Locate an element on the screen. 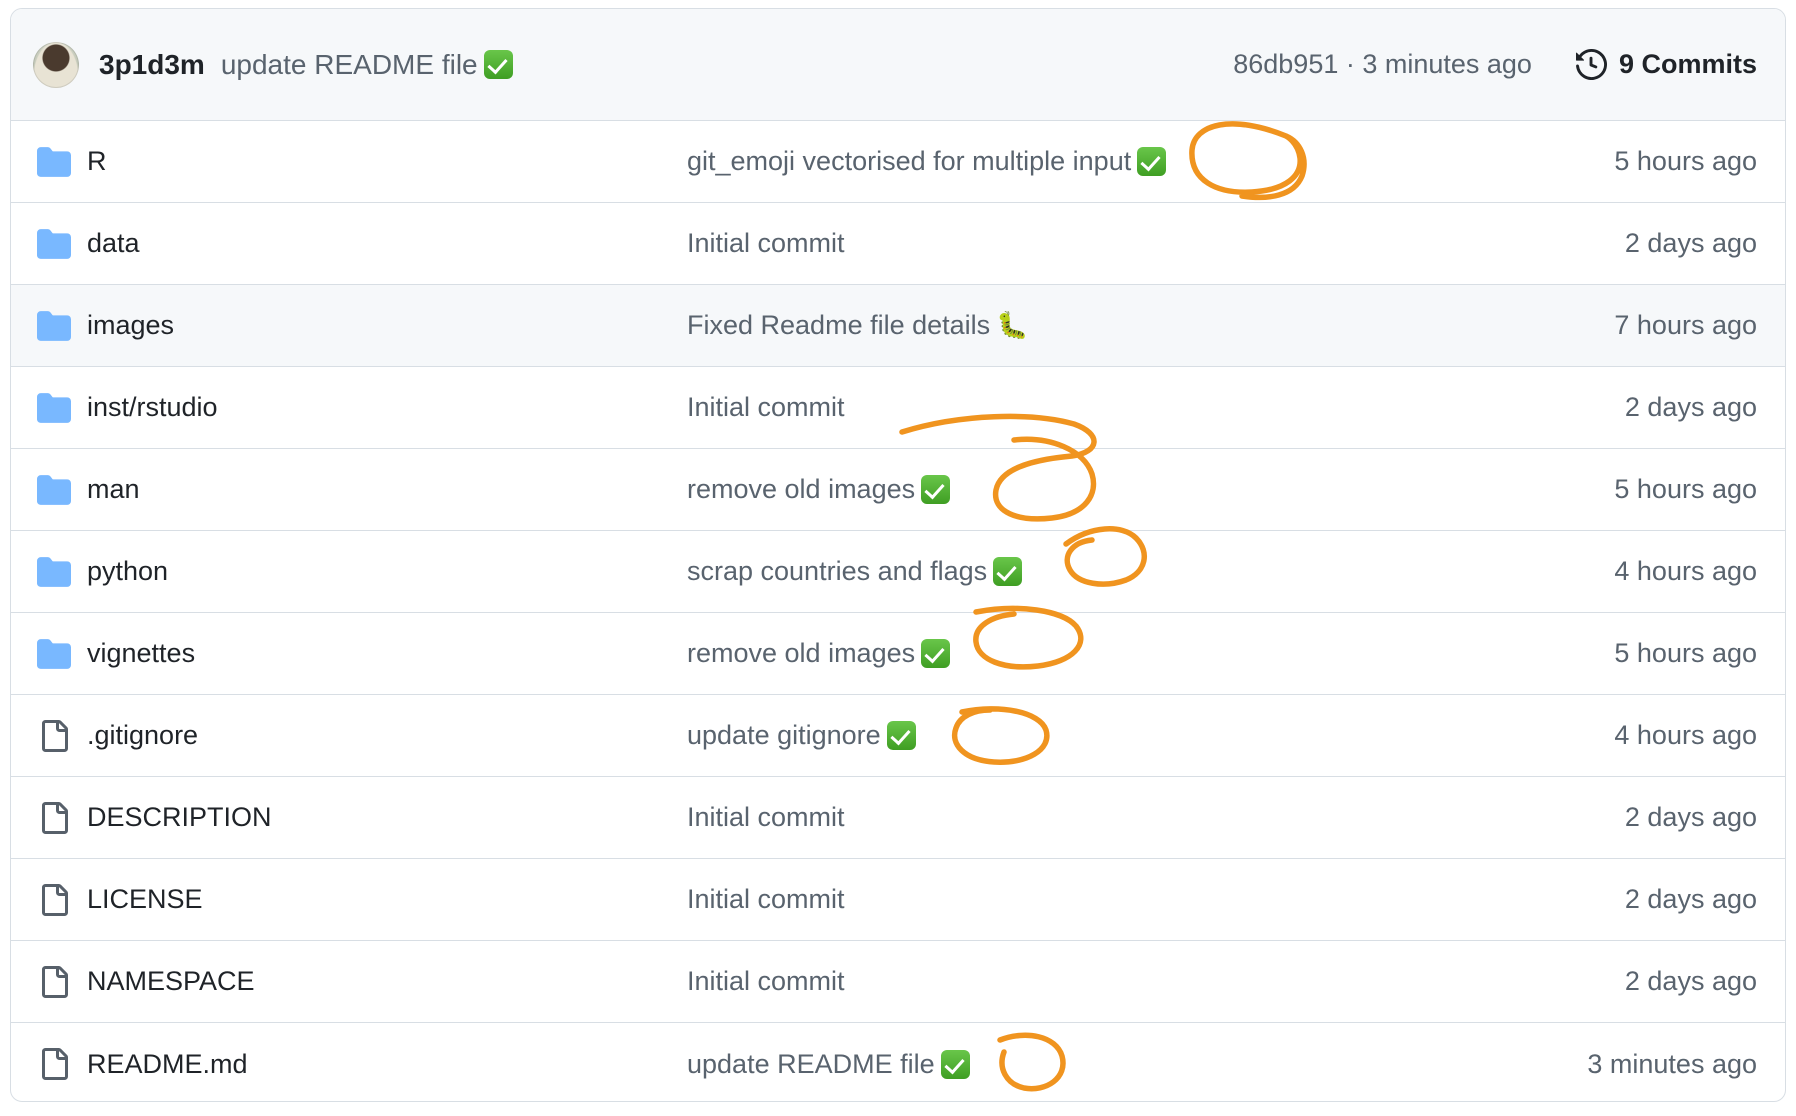  file-name-link: R is located at coordinates (97, 161).